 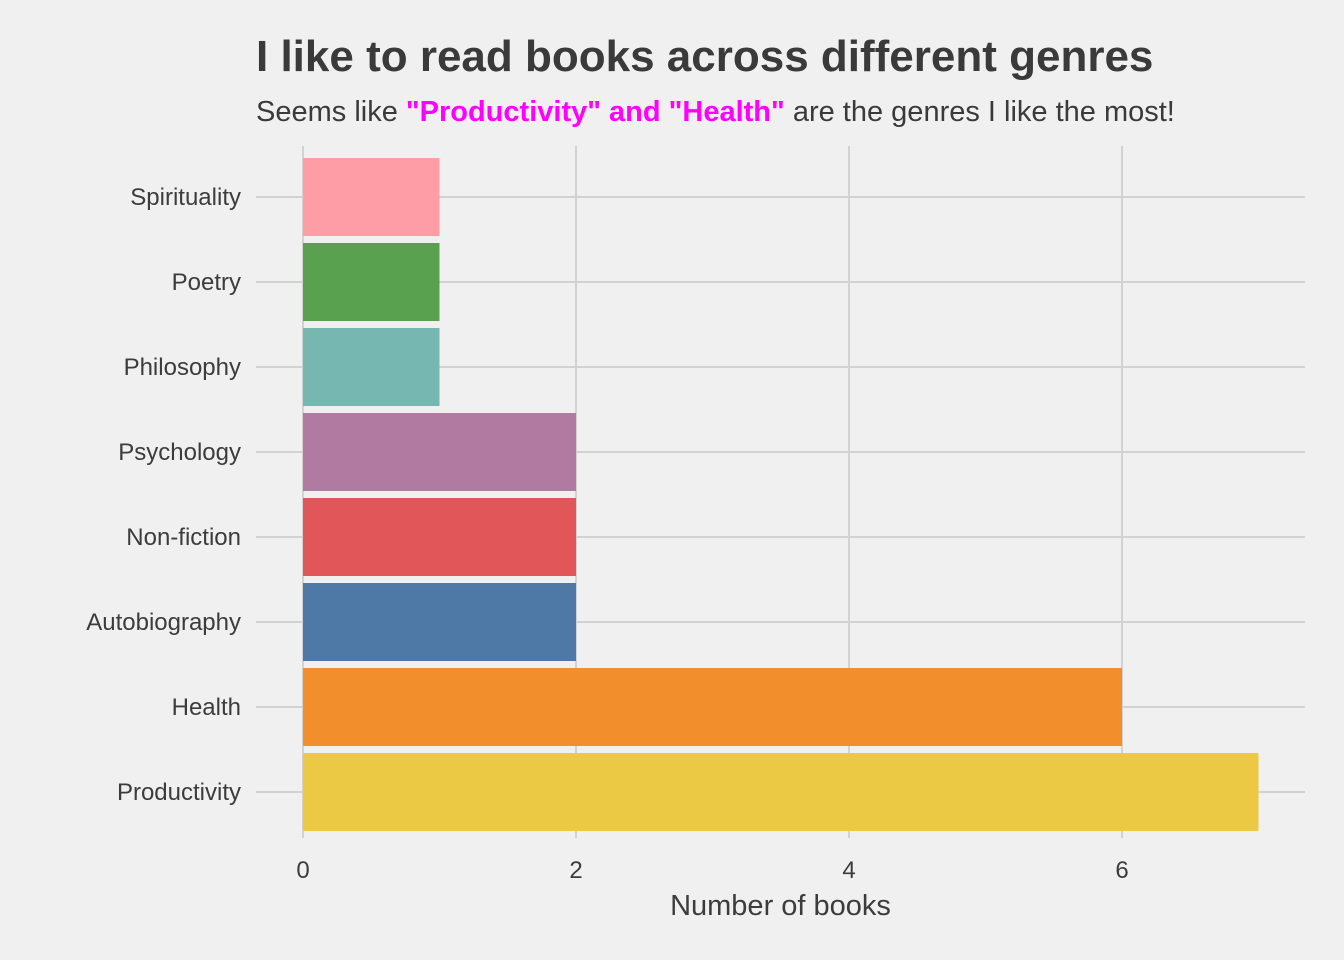 I want to click on subtitle-prefix: Seems like, so click(x=331, y=112).